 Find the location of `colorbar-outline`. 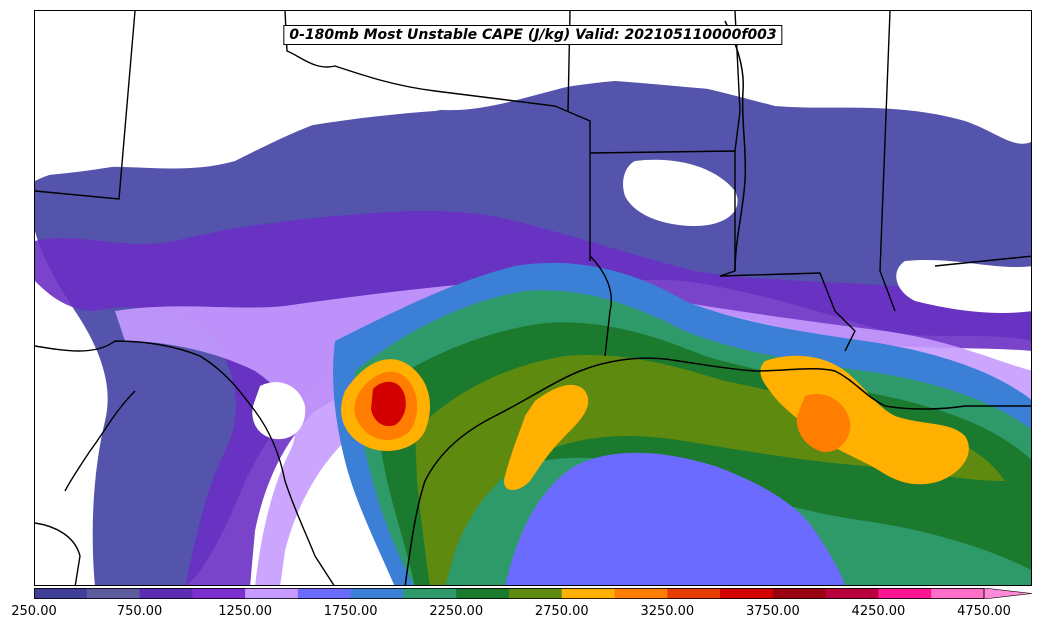

colorbar-outline is located at coordinates (509, 593).